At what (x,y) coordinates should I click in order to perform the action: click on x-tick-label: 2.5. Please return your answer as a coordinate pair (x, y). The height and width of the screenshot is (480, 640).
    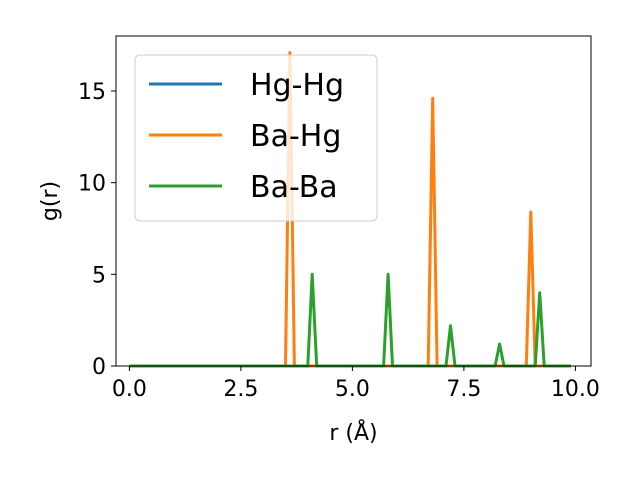
    Looking at the image, I should click on (240, 389).